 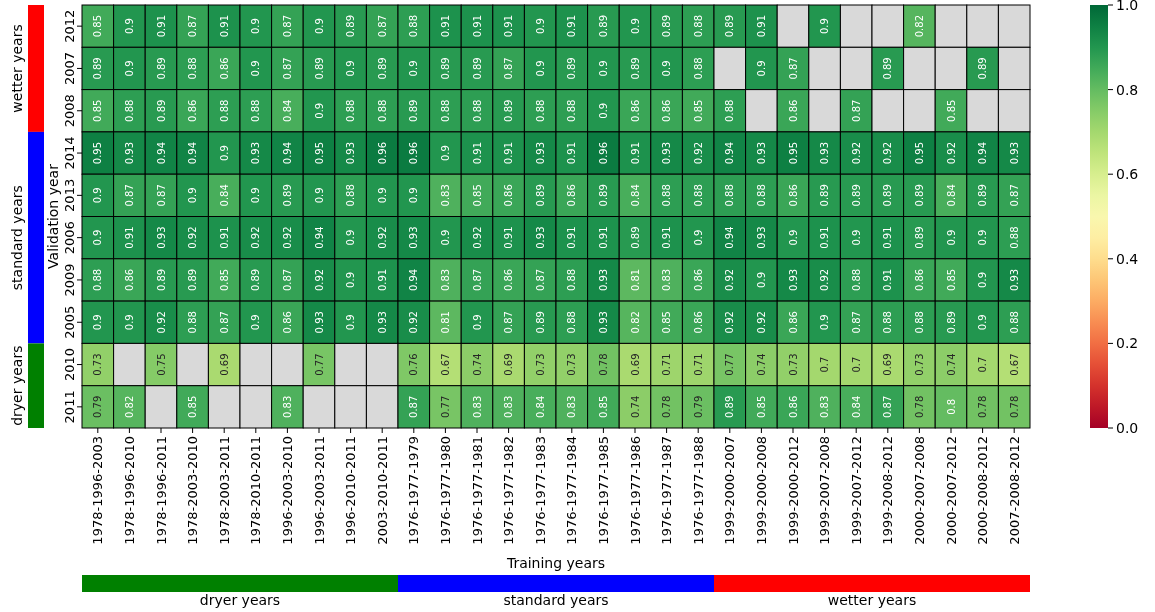 I want to click on data-label: 0.77, so click(x=445, y=406).